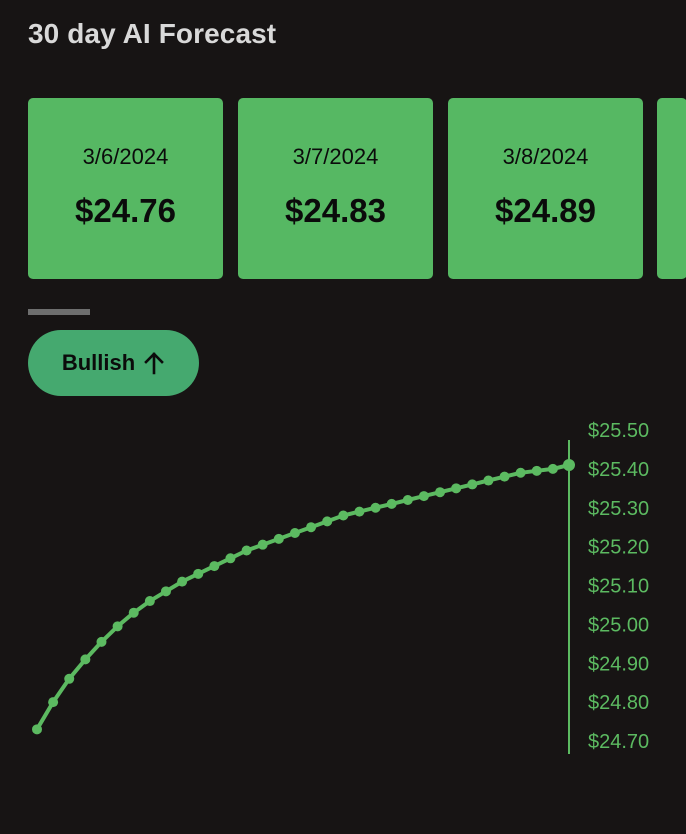 The width and height of the screenshot is (686, 834). What do you see at coordinates (545, 210) in the screenshot?
I see `forecast-price: $24.89` at bounding box center [545, 210].